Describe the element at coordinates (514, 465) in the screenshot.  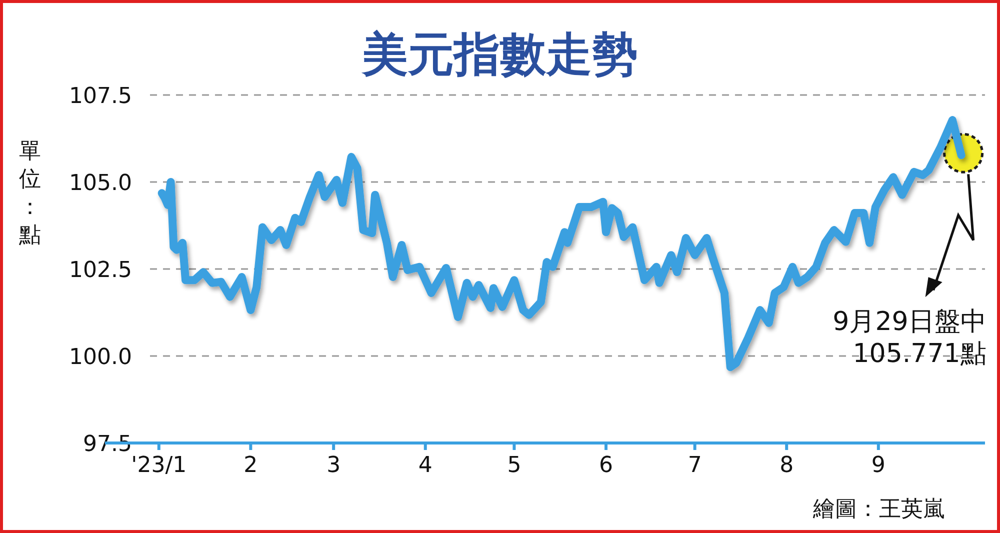
I see `x-tick-label: 5` at that location.